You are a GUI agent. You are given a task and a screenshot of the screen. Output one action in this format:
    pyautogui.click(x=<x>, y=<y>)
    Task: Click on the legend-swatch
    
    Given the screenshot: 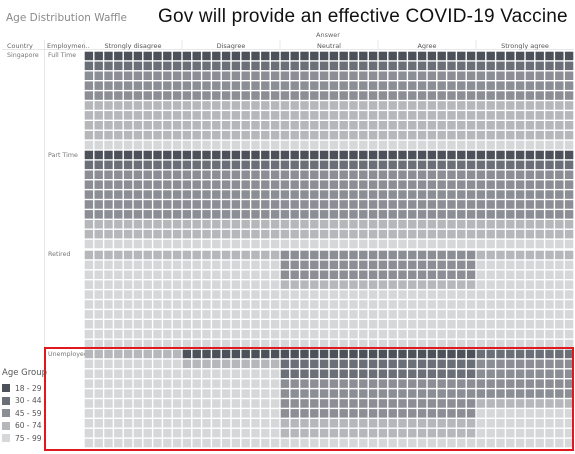 What is the action you would take?
    pyautogui.click(x=6, y=426)
    